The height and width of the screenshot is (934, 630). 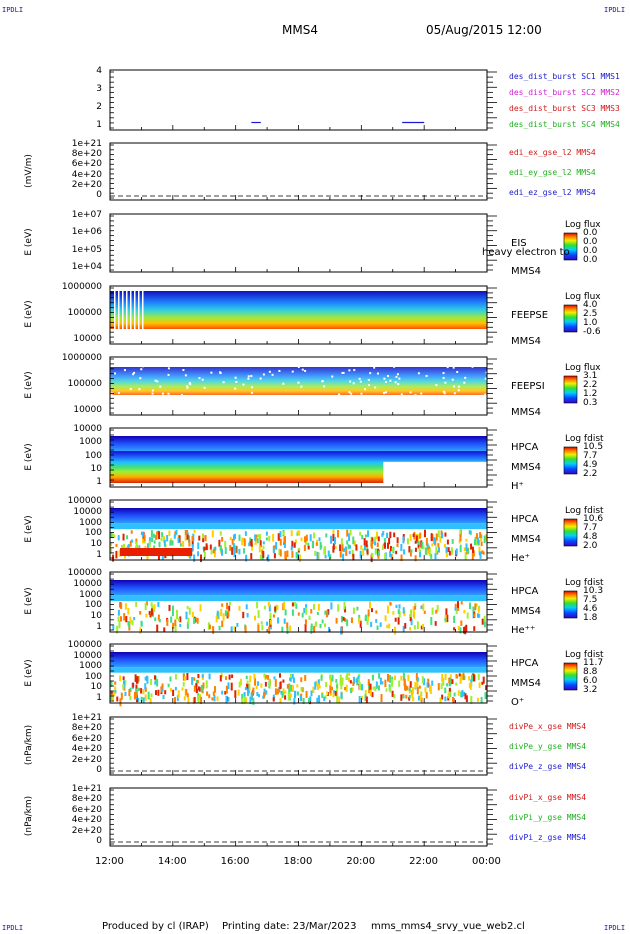 I want to click on x-tick-label: 22:00, so click(x=423, y=861).